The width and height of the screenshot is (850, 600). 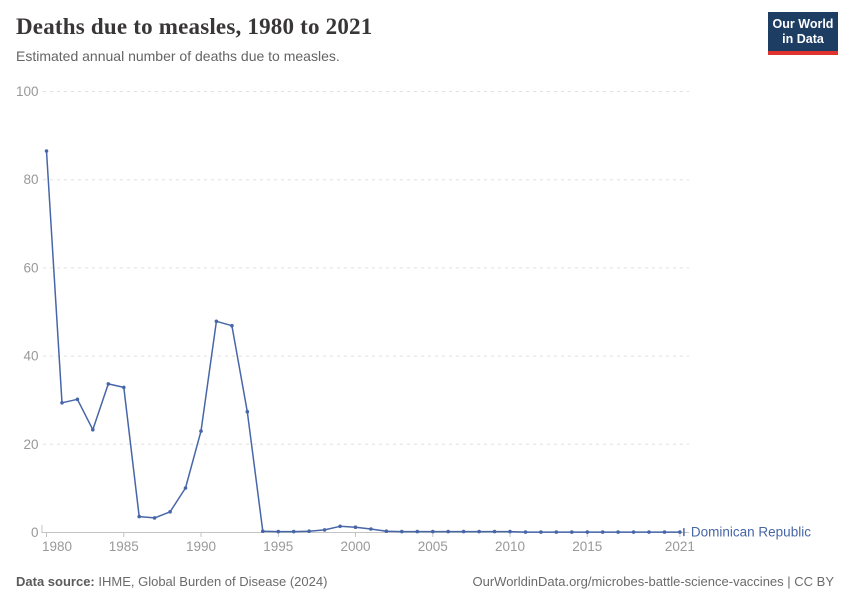 I want to click on series-label: Dominican Republic, so click(x=751, y=532).